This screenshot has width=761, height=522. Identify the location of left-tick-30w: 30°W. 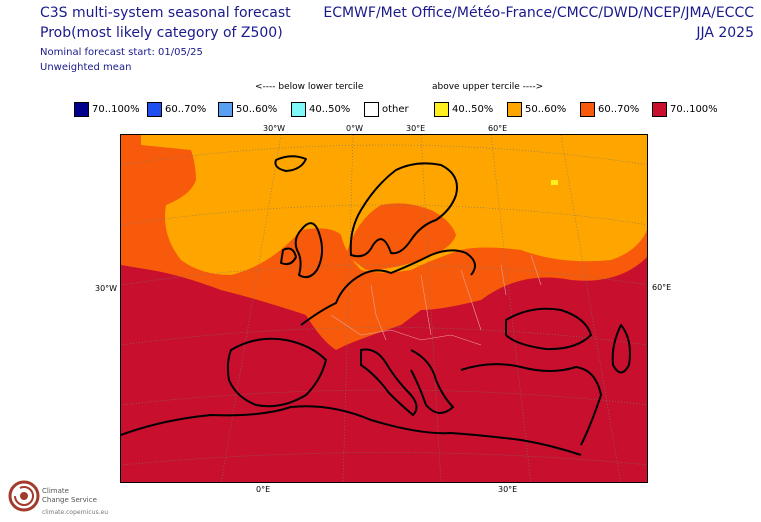
(106, 288).